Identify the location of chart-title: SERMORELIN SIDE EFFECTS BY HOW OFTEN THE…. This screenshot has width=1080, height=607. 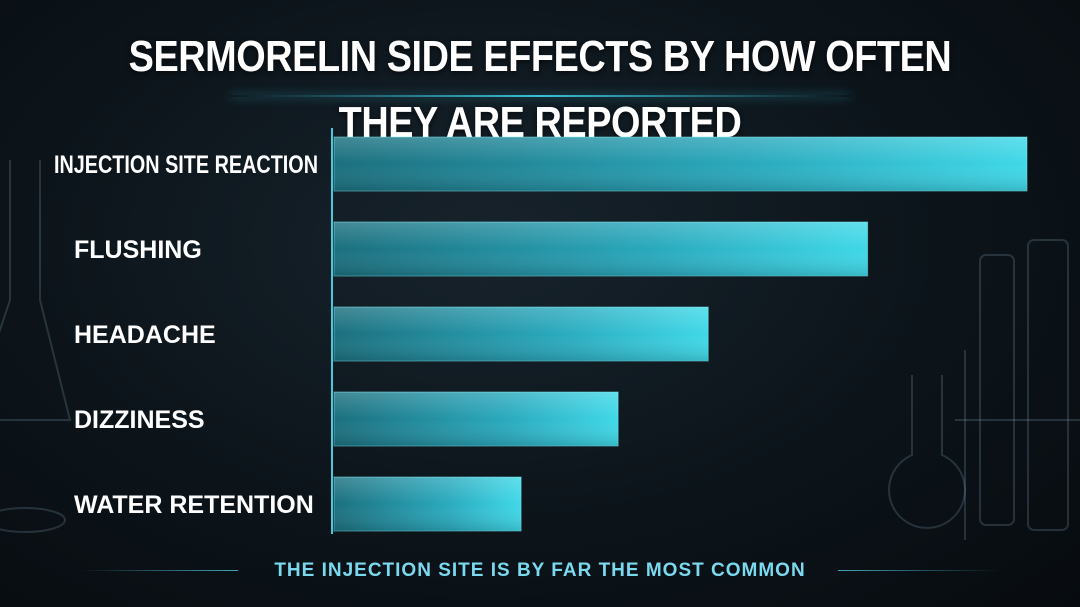
(540, 89).